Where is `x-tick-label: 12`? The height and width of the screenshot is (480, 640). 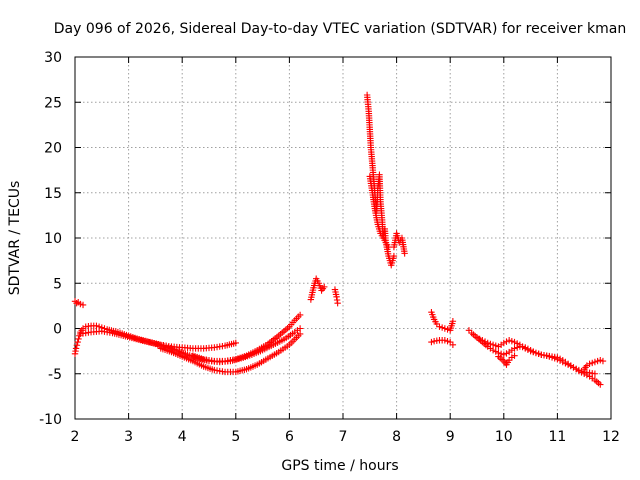 x-tick-label: 12 is located at coordinates (611, 437).